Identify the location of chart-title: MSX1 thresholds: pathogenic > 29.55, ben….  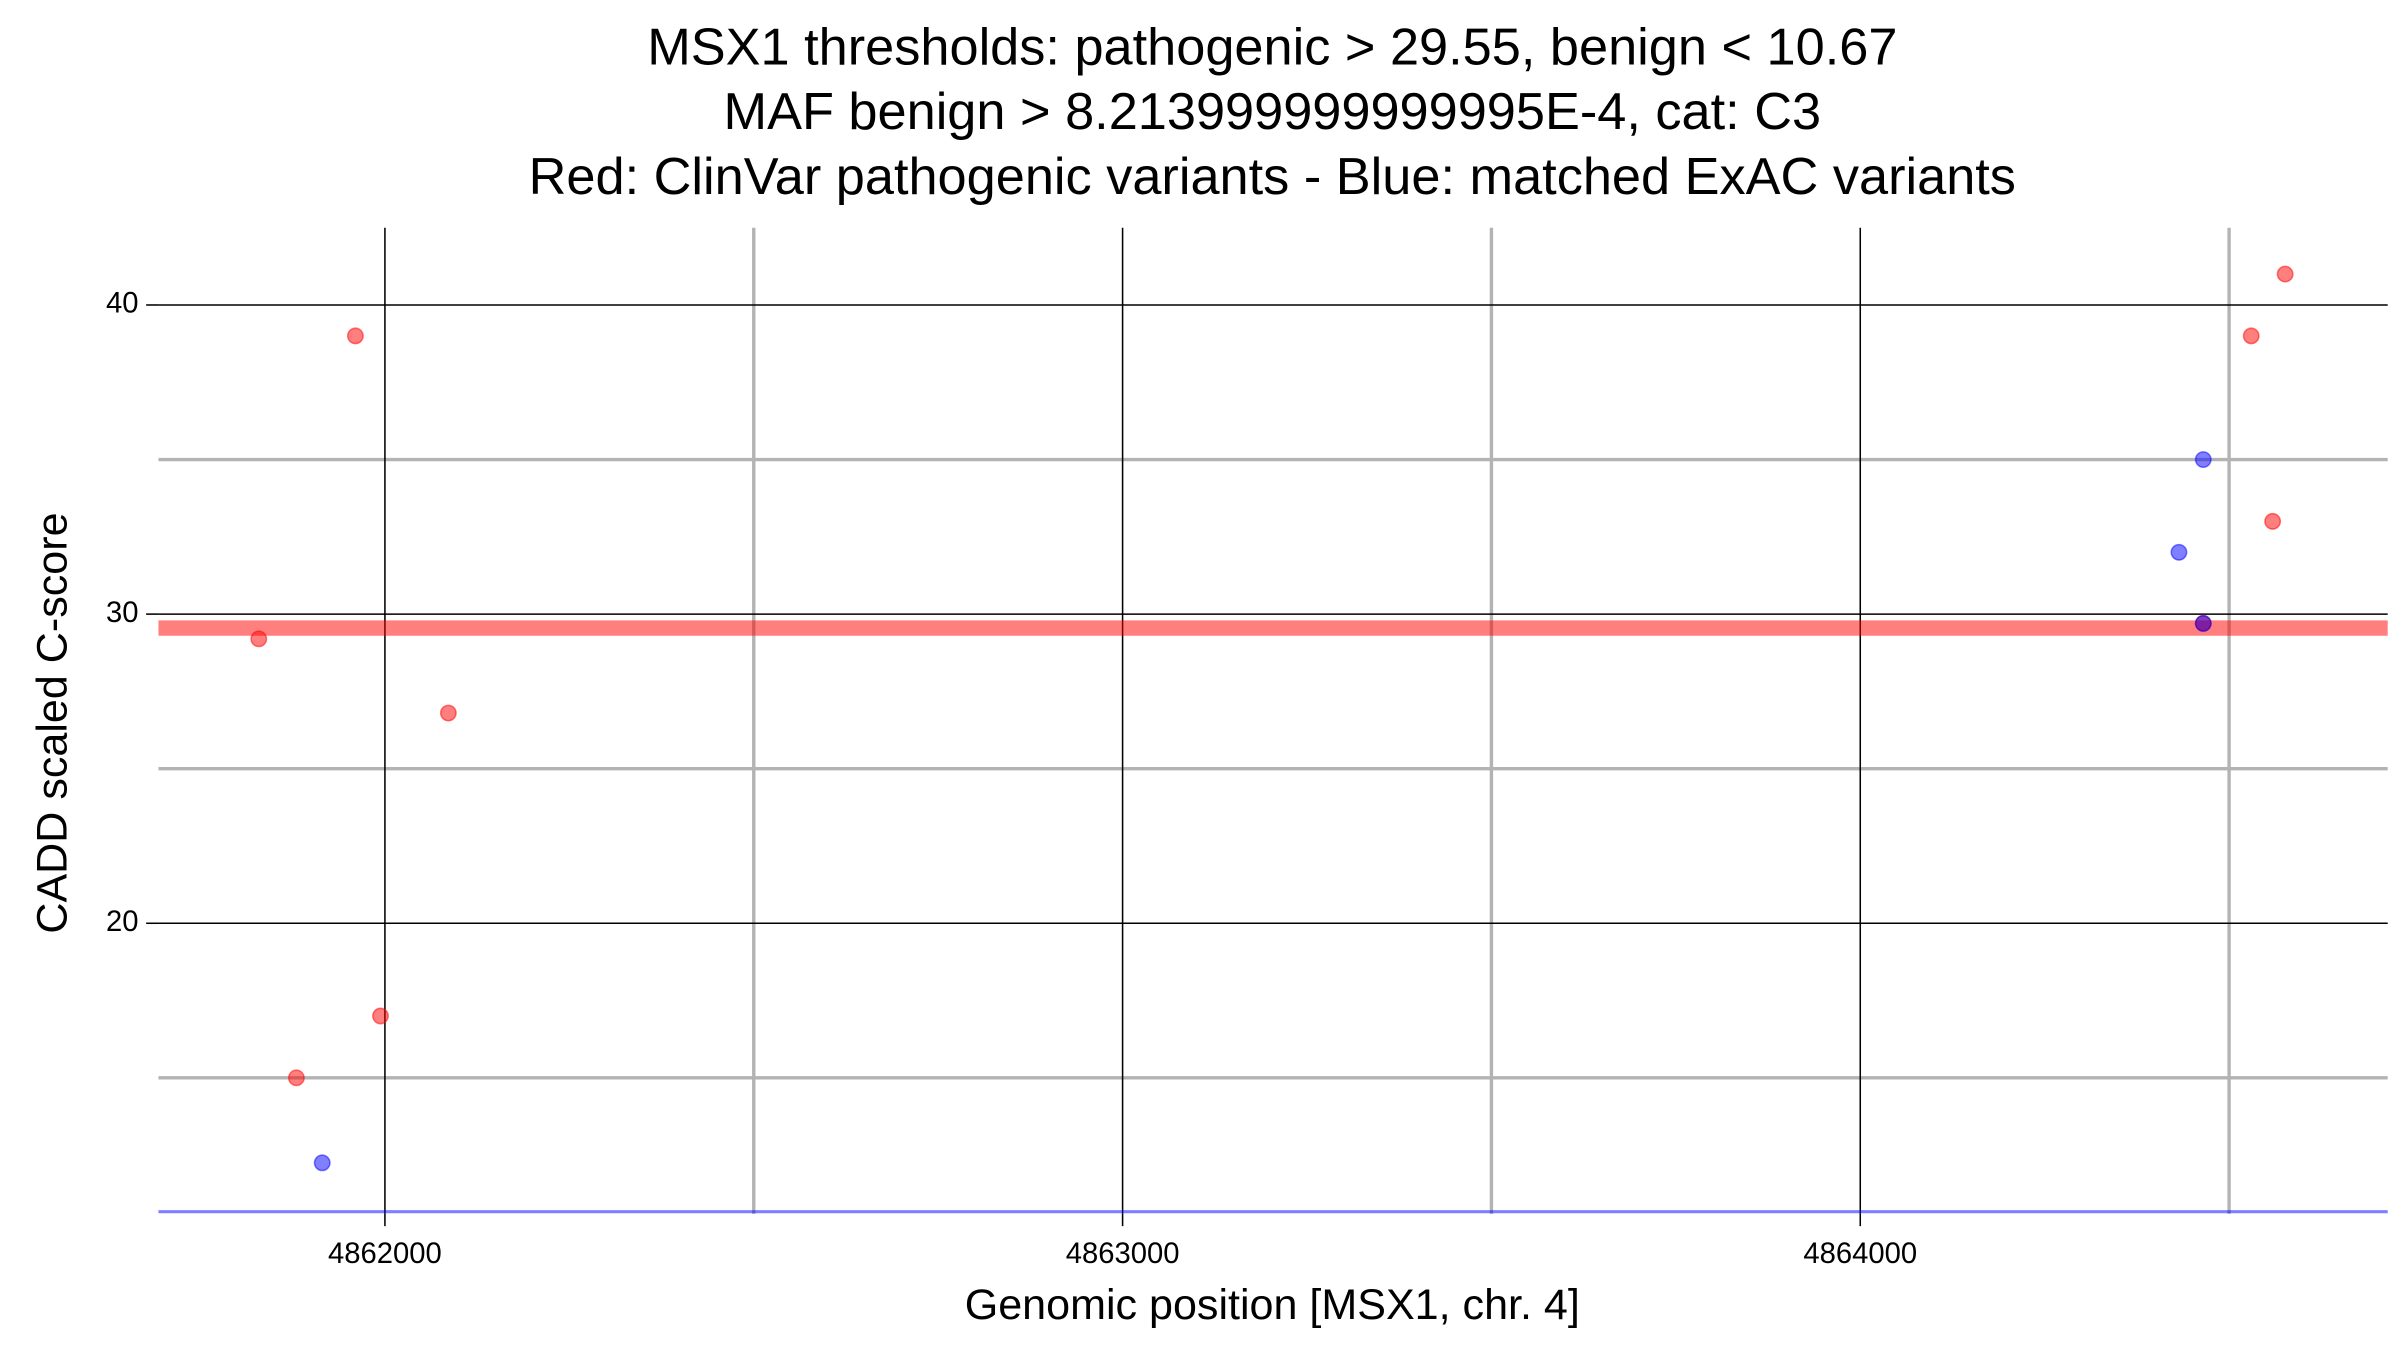
(1272, 48).